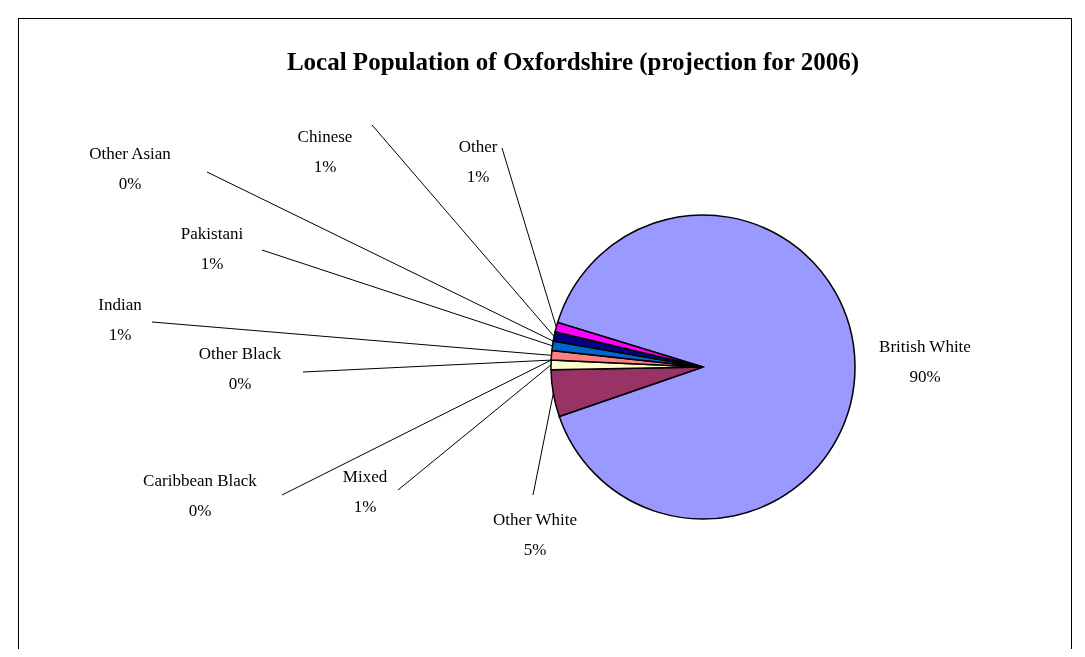  What do you see at coordinates (478, 146) in the screenshot?
I see `slice-label: Other` at bounding box center [478, 146].